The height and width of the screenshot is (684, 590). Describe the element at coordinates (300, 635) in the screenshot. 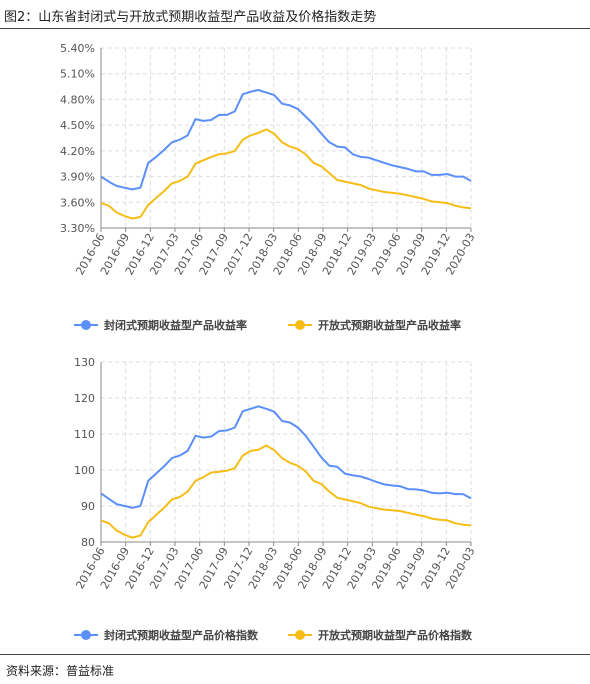

I see `index-legend-marker-open` at that location.